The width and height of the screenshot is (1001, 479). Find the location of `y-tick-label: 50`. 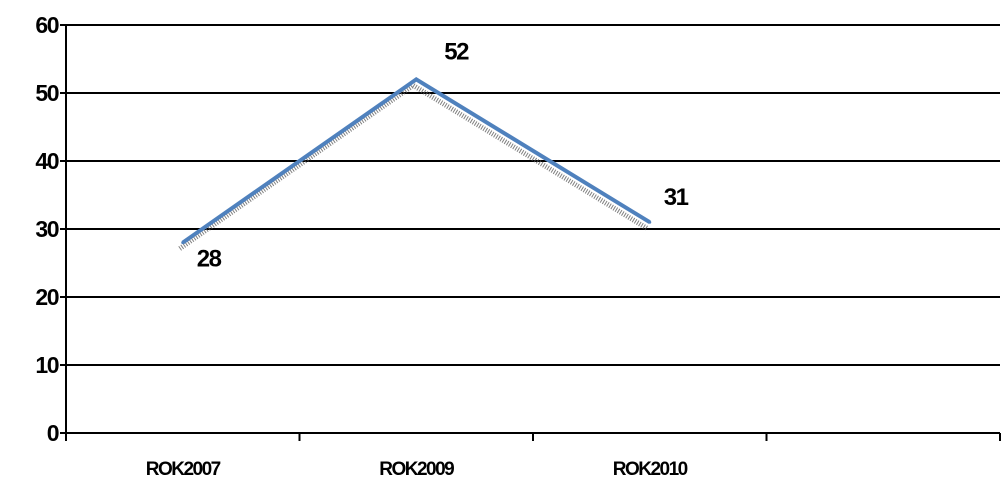

y-tick-label: 50 is located at coordinates (46, 93).